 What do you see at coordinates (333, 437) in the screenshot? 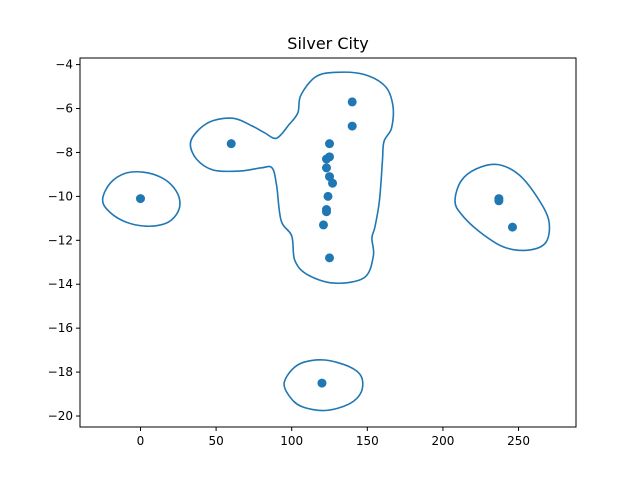
I see `x-axis: 0 50 100 150 200 250` at bounding box center [333, 437].